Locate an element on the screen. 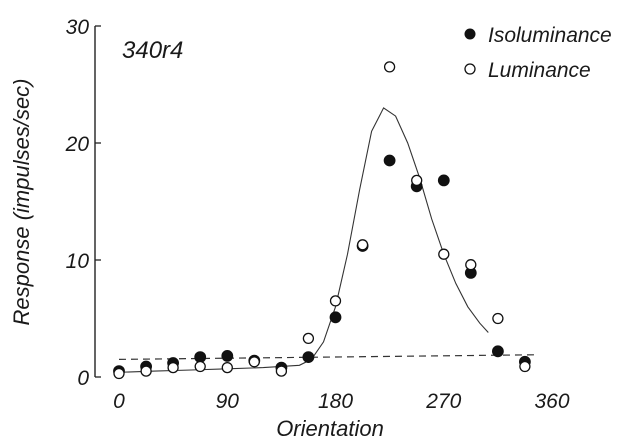 Image resolution: width=640 pixels, height=442 pixels. x-tick-label: 90 is located at coordinates (228, 401).